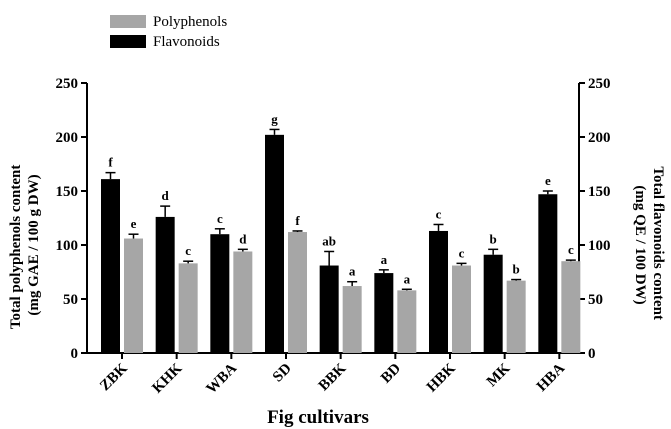 This screenshot has width=671, height=429. I want to click on x-axis-title: Fig cultivars, so click(318, 417).